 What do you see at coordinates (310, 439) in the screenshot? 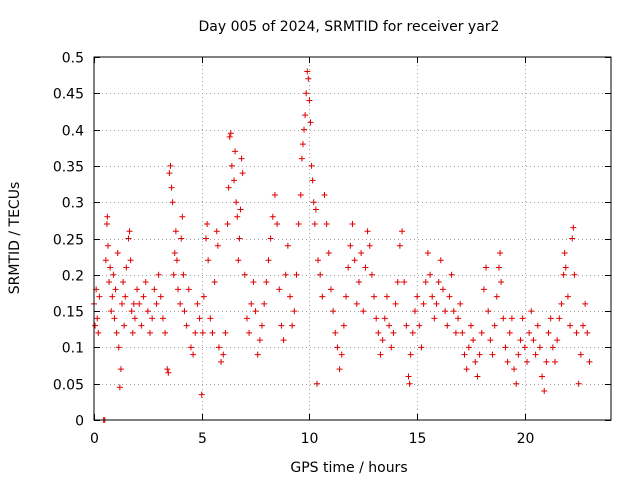
I see `x-tick-label: 10` at bounding box center [310, 439].